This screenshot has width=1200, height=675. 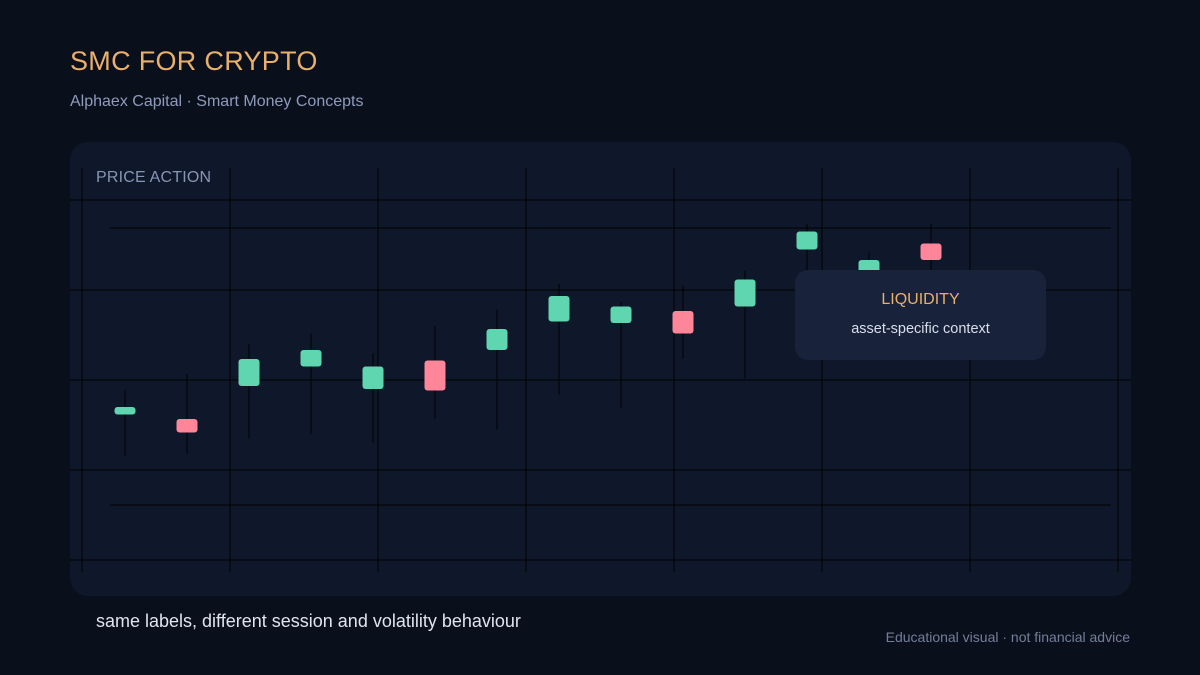 I want to click on liquidity-callout: LIQUIDITY asset-specific context, so click(x=920, y=315).